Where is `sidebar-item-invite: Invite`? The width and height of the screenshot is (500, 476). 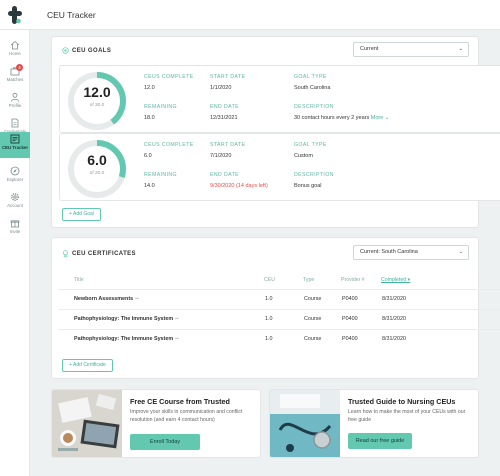 sidebar-item-invite: Invite is located at coordinates (15, 229).